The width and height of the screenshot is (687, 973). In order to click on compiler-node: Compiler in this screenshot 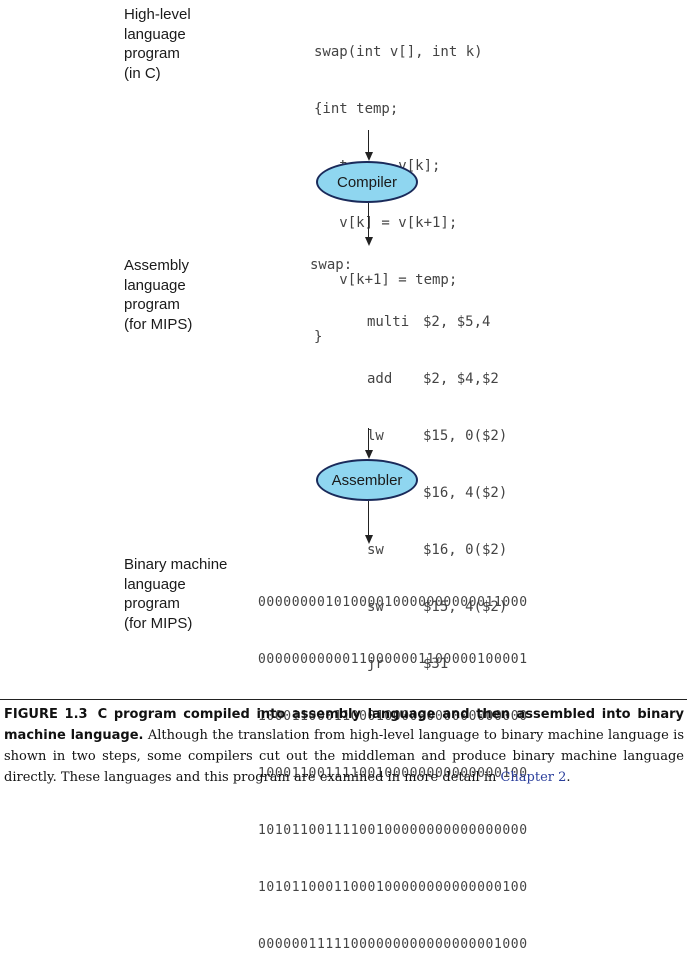, I will do `click(367, 182)`.